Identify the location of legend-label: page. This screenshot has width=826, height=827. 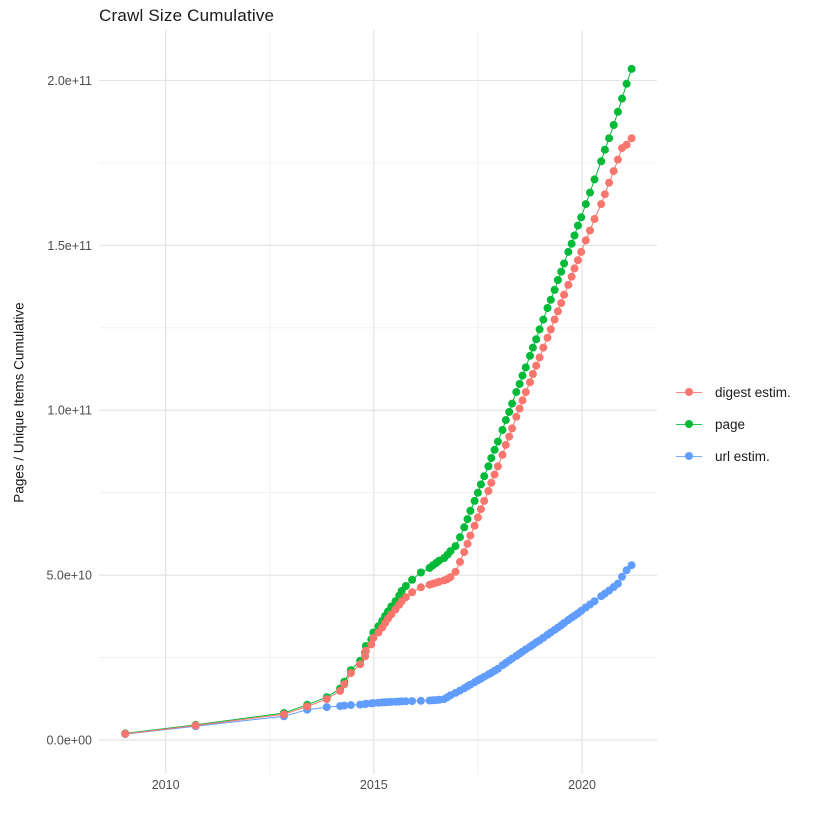
(730, 424).